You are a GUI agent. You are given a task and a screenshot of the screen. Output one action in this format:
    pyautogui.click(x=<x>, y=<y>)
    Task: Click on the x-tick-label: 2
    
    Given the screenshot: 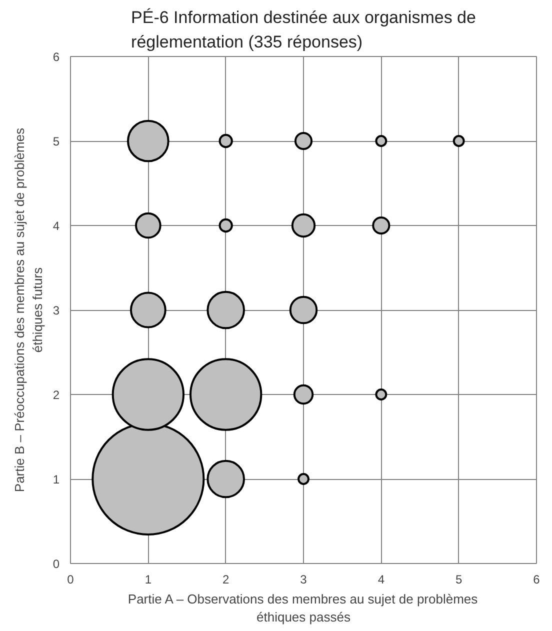 What is the action you would take?
    pyautogui.click(x=226, y=579)
    